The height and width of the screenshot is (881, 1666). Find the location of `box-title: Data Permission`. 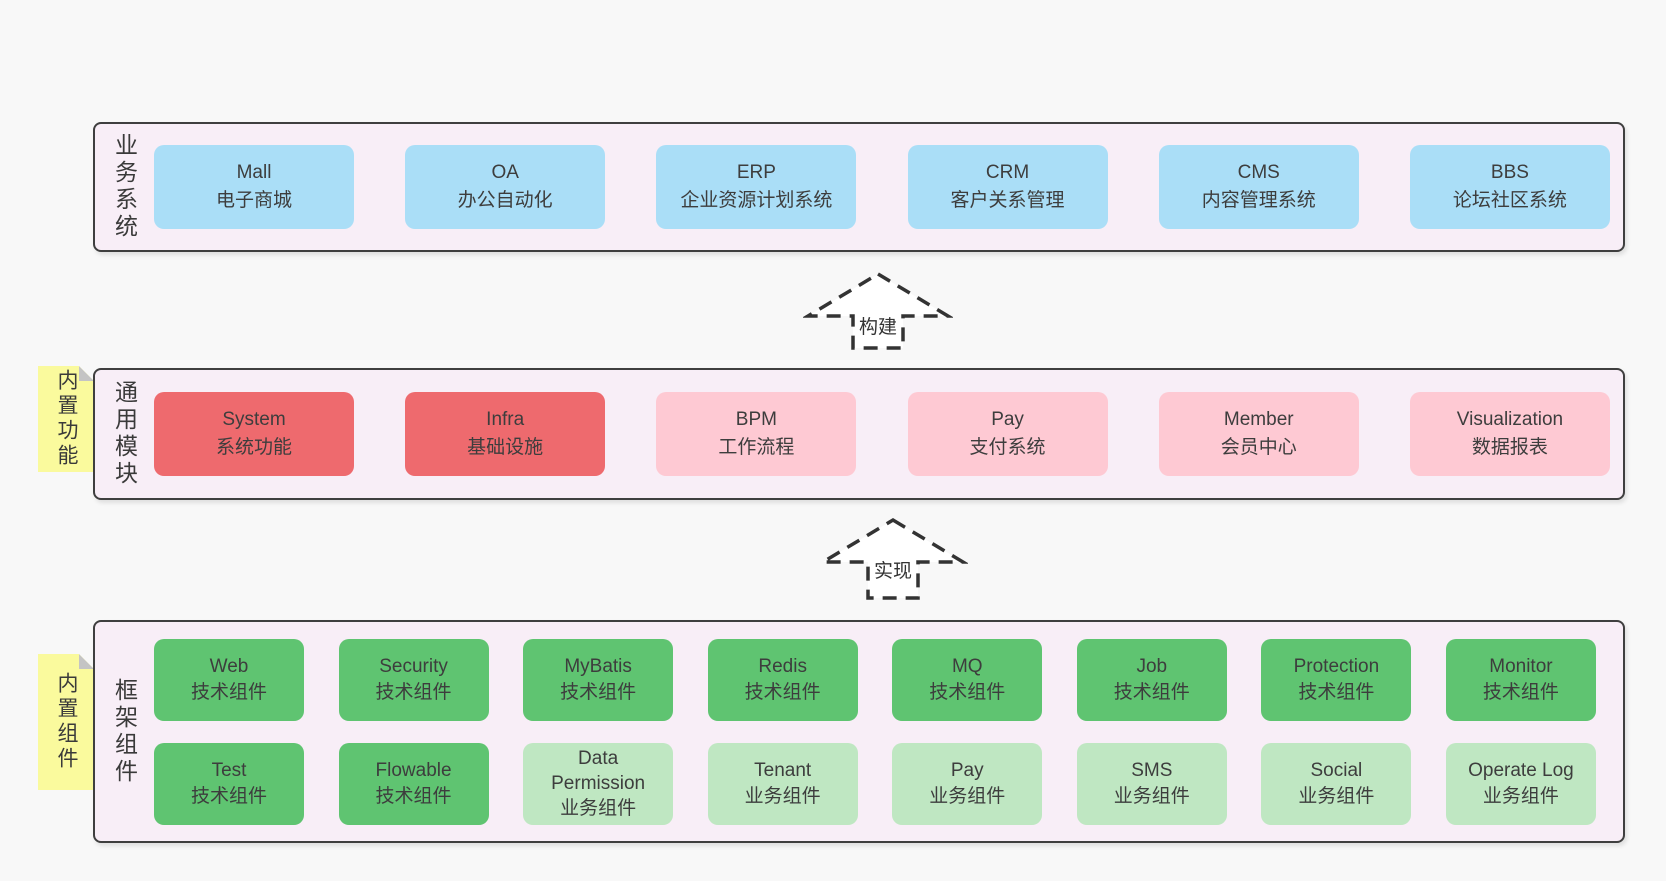

box-title: Data Permission is located at coordinates (598, 770).